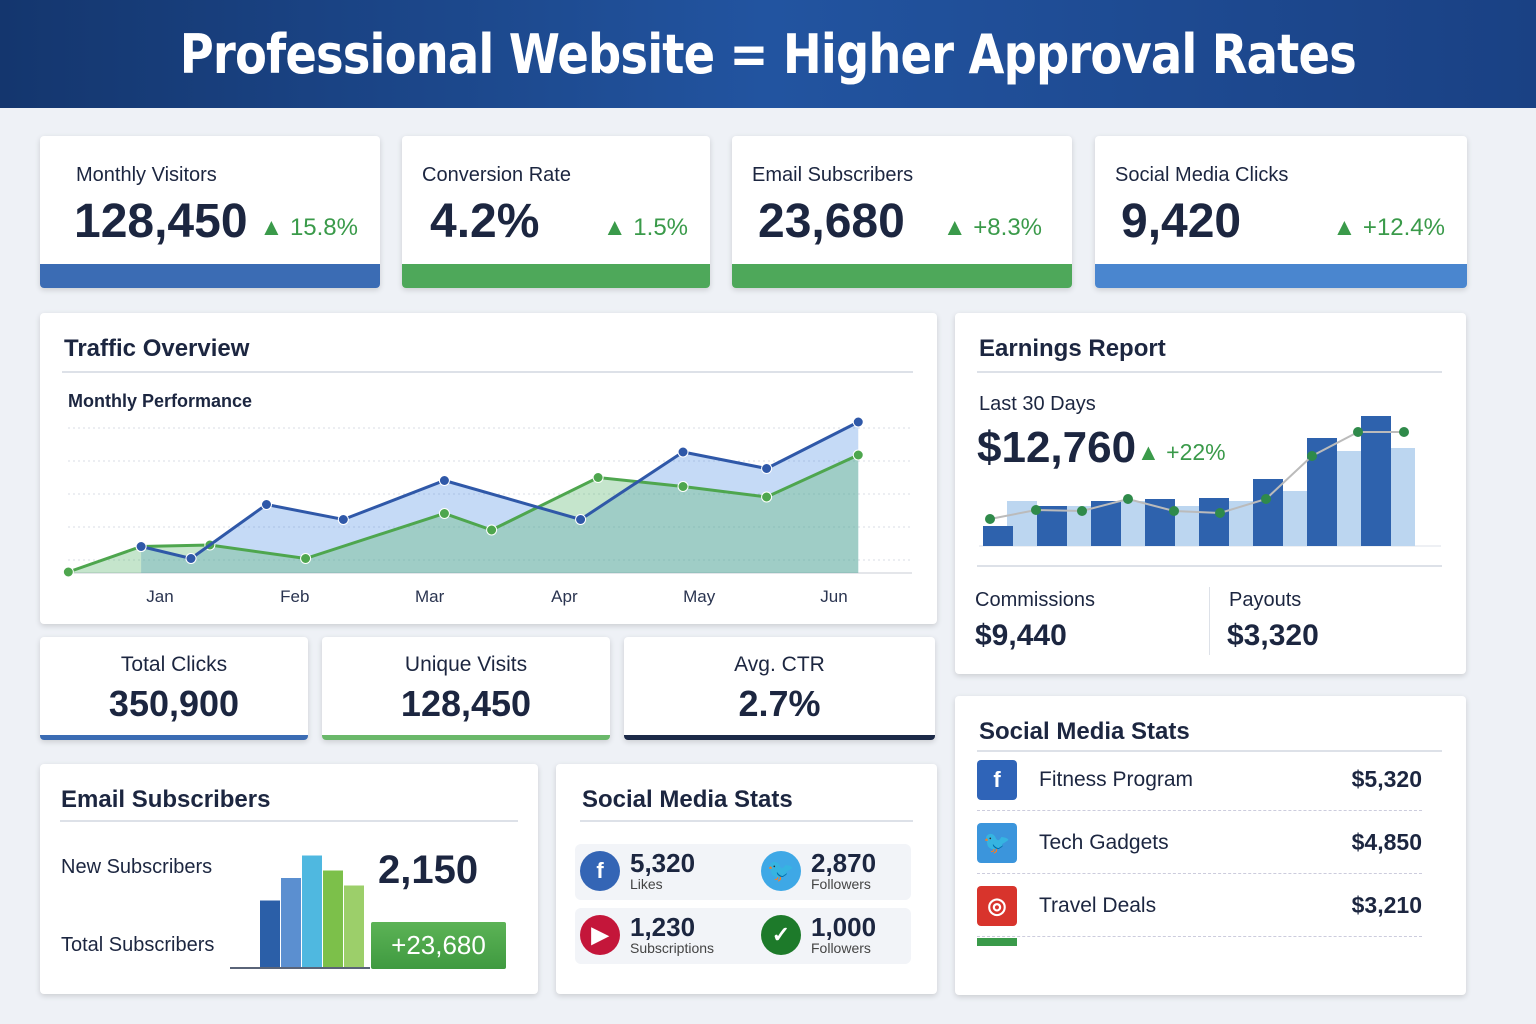 The height and width of the screenshot is (1024, 1536). What do you see at coordinates (157, 348) in the screenshot?
I see `panel-title: Traffic Overview` at bounding box center [157, 348].